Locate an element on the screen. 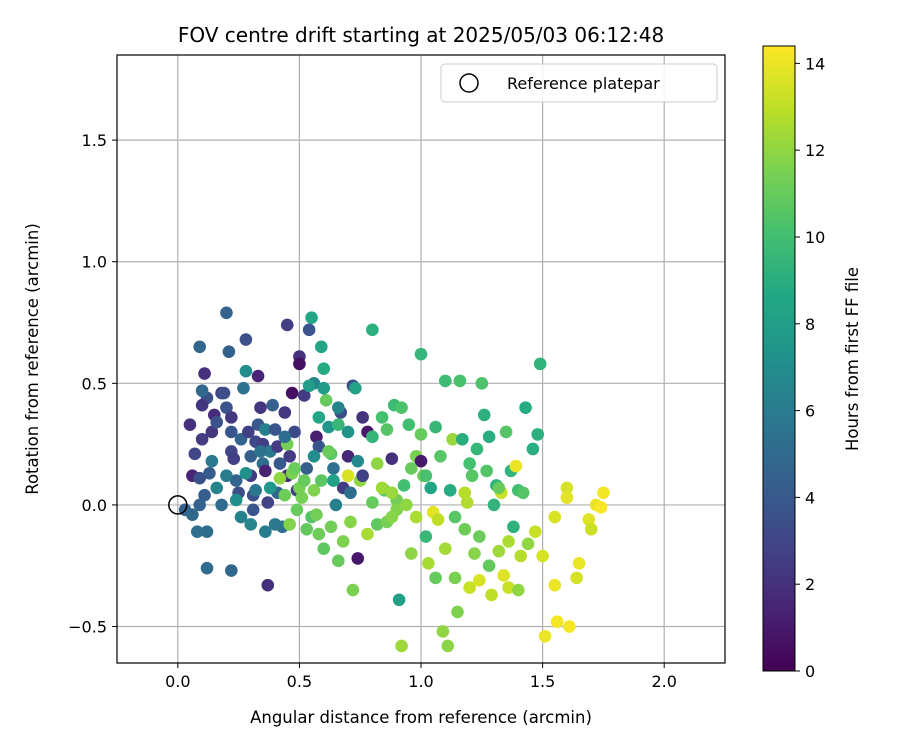 The image size is (900, 750). x-axis-label: Angular distance from reference (arcmin) is located at coordinates (421, 717).